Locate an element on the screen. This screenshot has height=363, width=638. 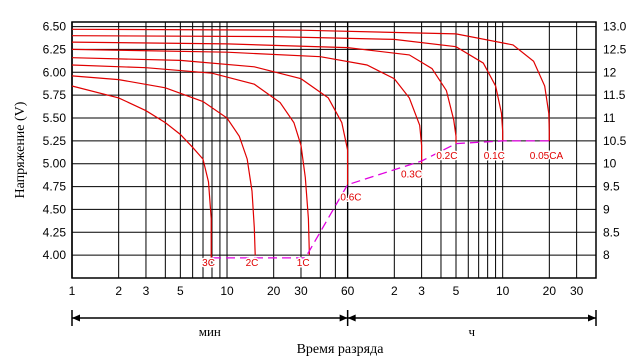
x-tick-label-h: 2 is located at coordinates (394, 291).